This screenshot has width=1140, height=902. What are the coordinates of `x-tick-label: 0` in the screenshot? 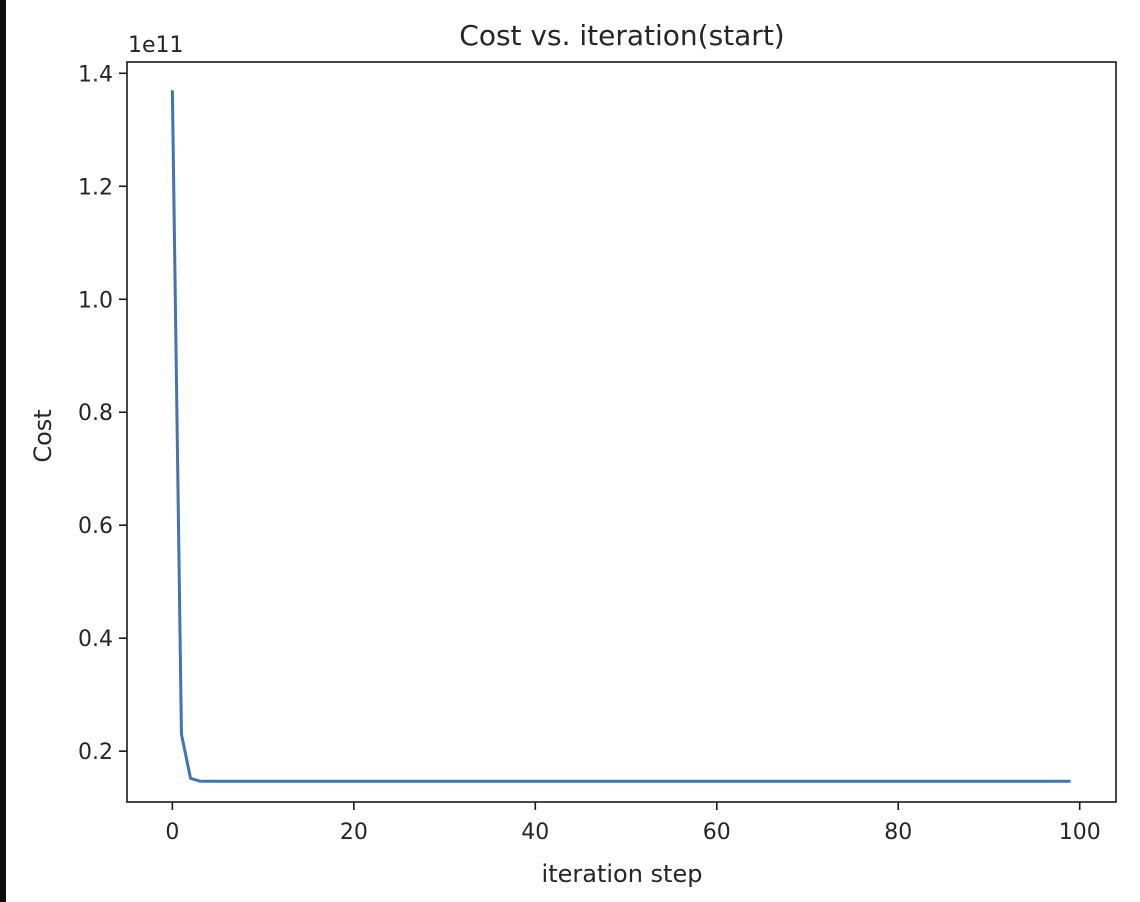 It's located at (172, 832).